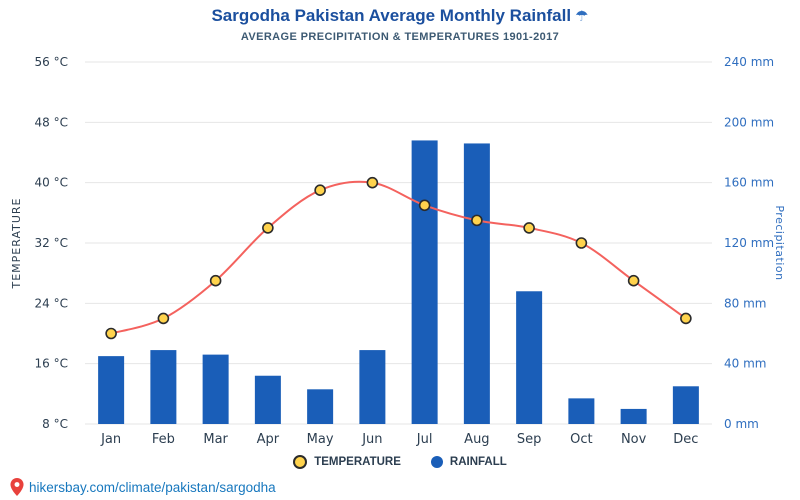 The image size is (800, 500). Describe the element at coordinates (745, 364) in the screenshot. I see `right-axis-tick: 40 mm` at that location.